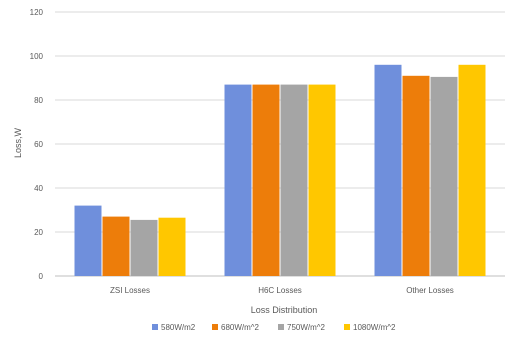 This screenshot has width=509, height=339. I want to click on y-tick-label: 0, so click(41, 276).